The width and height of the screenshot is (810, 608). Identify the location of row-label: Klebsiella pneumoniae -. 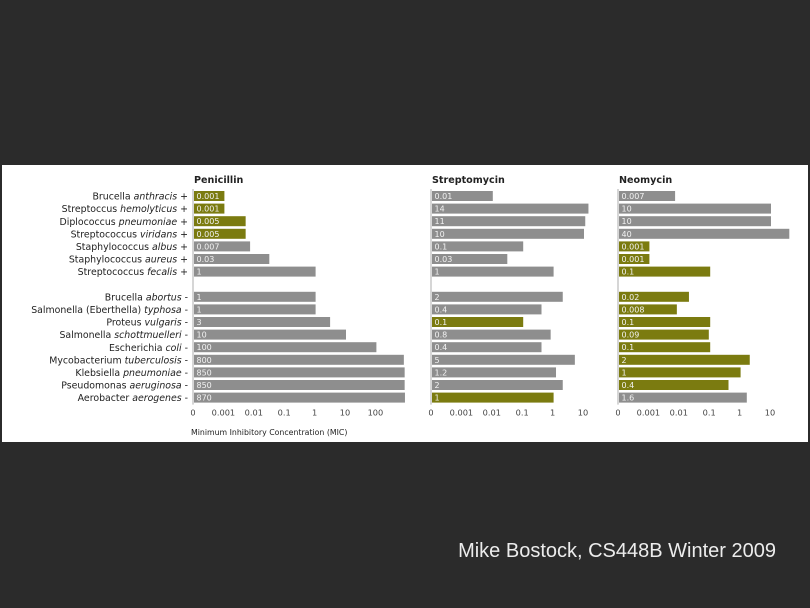
(131, 373).